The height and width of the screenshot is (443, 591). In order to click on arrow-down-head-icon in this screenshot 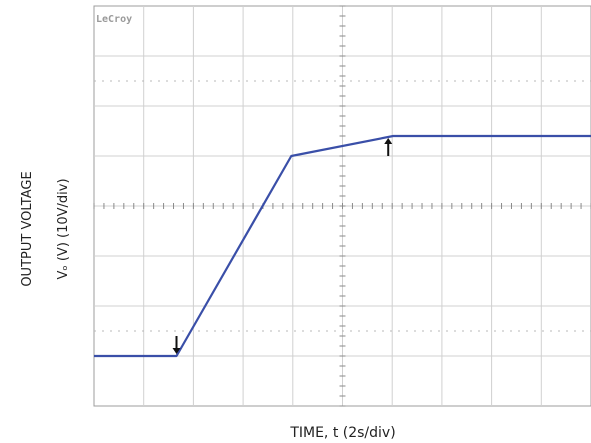, I will do `click(176, 351)`.